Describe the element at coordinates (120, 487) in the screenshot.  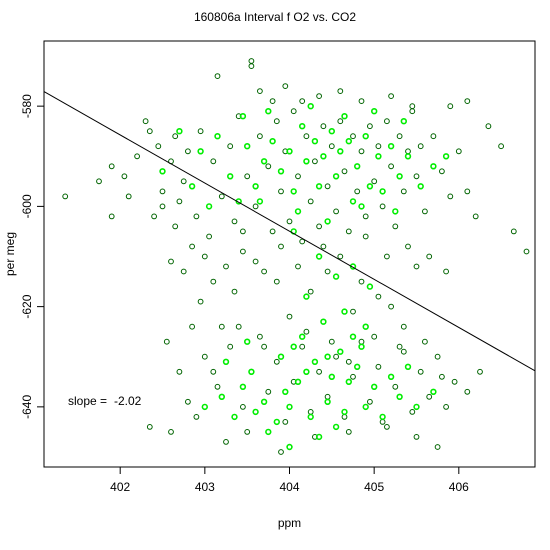
I see `x-tick-label: 402` at that location.